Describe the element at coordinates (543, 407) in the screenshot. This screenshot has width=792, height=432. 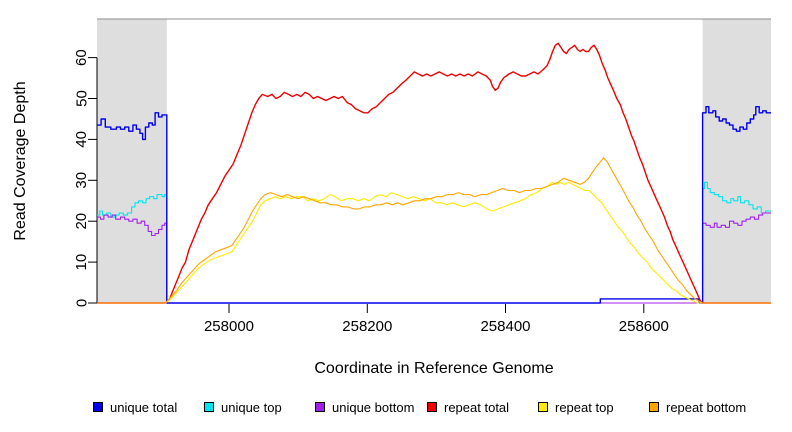
I see `legend-swatch-repeat-top` at that location.